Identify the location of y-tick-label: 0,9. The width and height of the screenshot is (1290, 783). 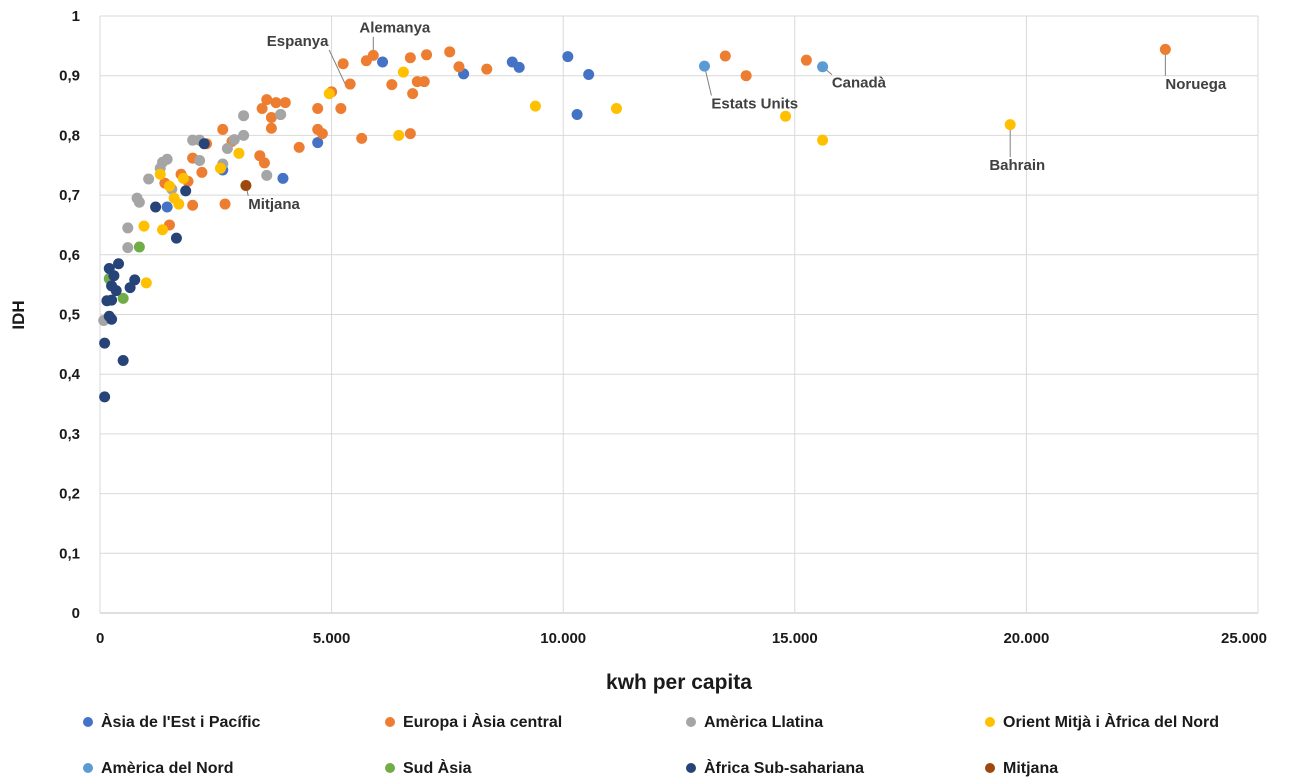
(69, 76).